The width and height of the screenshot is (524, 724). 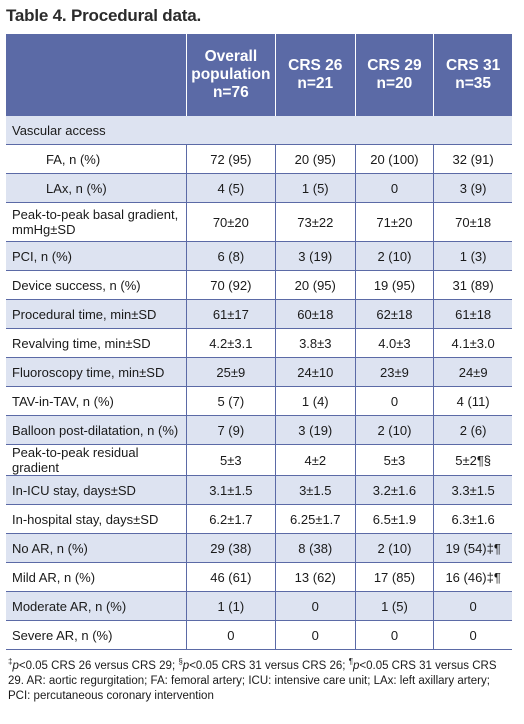 I want to click on row-label: LAx, n (%), so click(x=96, y=188).